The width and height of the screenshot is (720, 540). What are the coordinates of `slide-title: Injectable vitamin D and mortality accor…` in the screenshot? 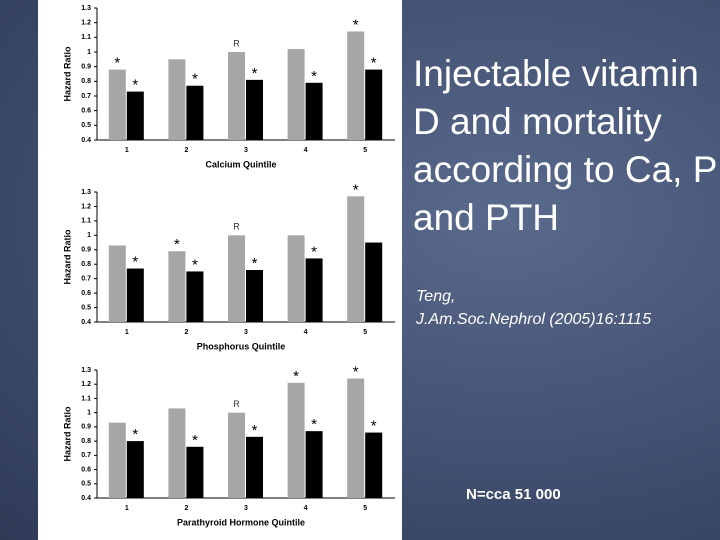 It's located at (565, 145).